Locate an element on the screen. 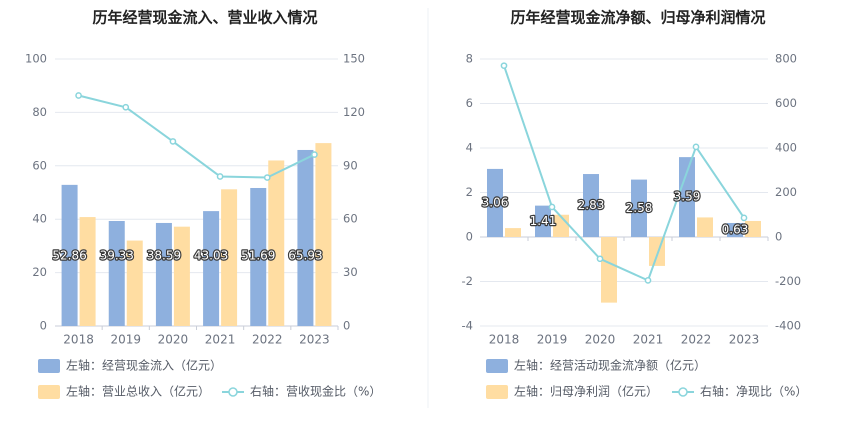 Image resolution: width=850 pixels, height=437 pixels. bar-data-label: 0.63 is located at coordinates (735, 229).